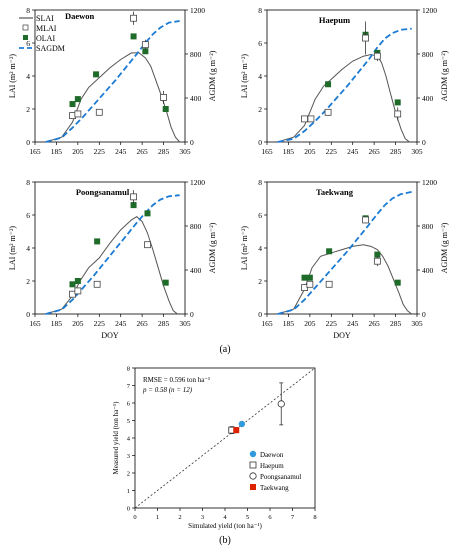 This screenshot has height=550, width=450. Describe the element at coordinates (45, 18) in the screenshot. I see `legend-slai-label: SLAI` at that location.